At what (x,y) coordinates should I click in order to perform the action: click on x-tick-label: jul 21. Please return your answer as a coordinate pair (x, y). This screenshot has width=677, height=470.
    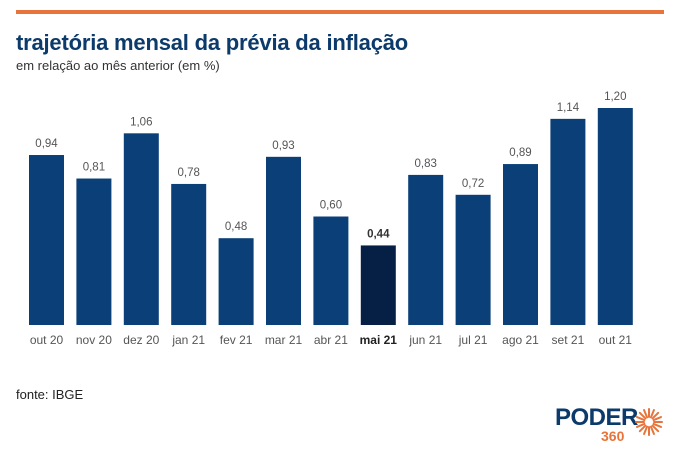
    Looking at the image, I should click on (473, 340).